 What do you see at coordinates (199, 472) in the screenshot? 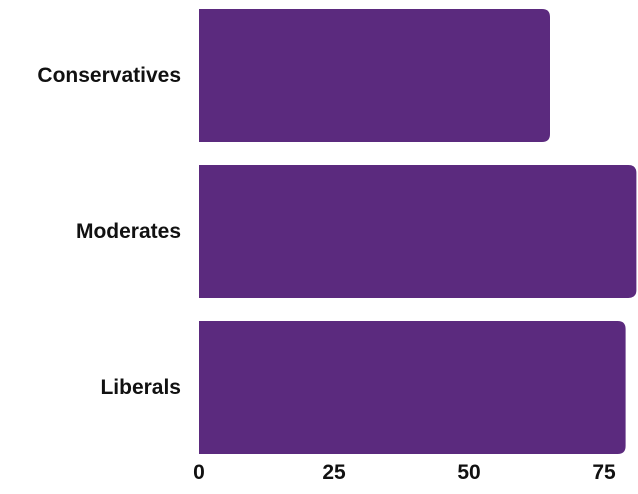
I see `x-tick-label: 0` at bounding box center [199, 472].